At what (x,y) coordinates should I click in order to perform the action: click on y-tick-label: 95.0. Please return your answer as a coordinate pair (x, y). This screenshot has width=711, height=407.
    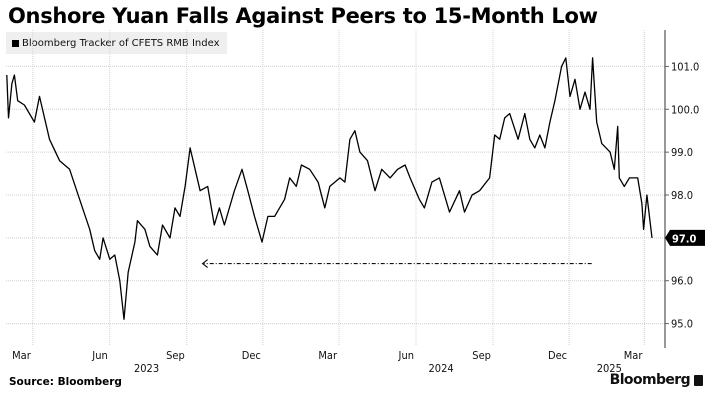
    Looking at the image, I should click on (682, 324).